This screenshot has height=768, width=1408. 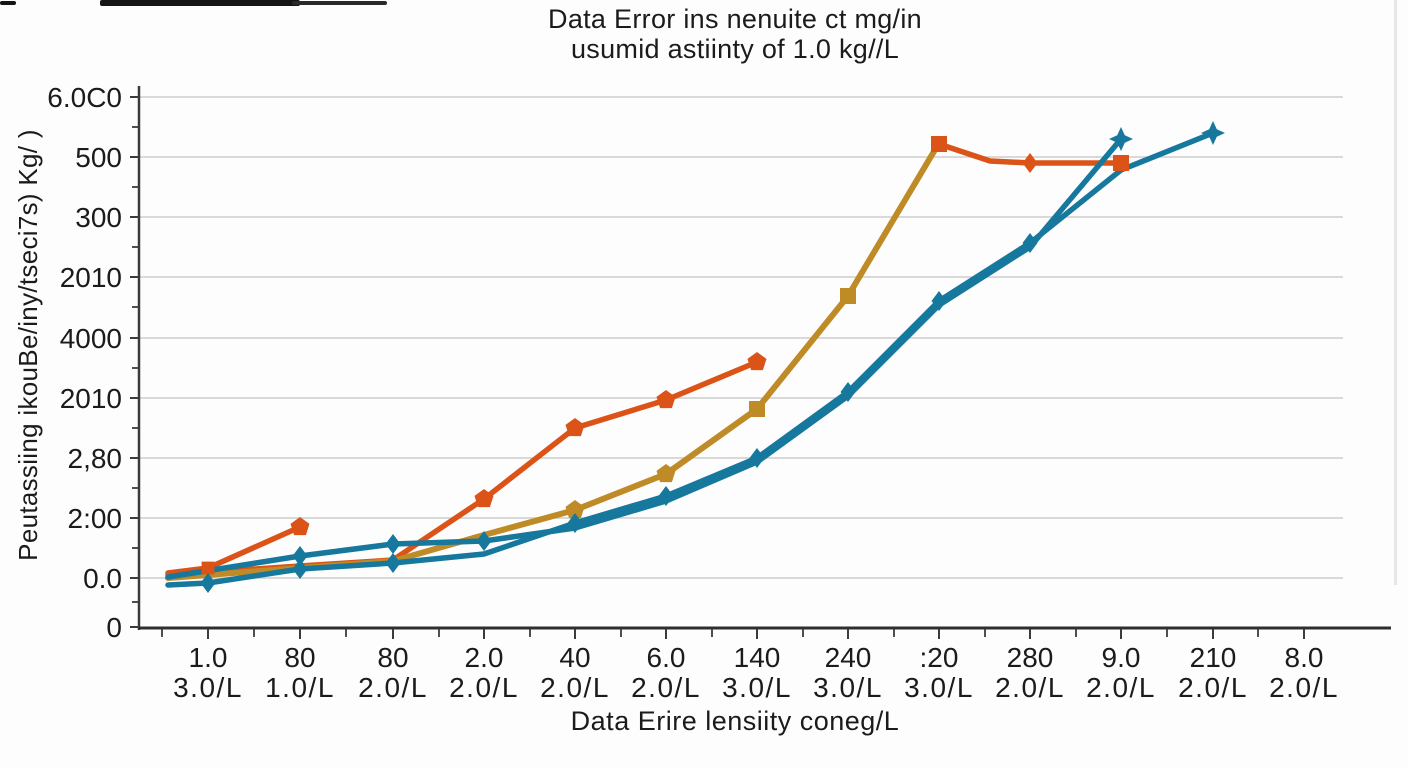 I want to click on y-tick-label: 4000, so click(x=91, y=338).